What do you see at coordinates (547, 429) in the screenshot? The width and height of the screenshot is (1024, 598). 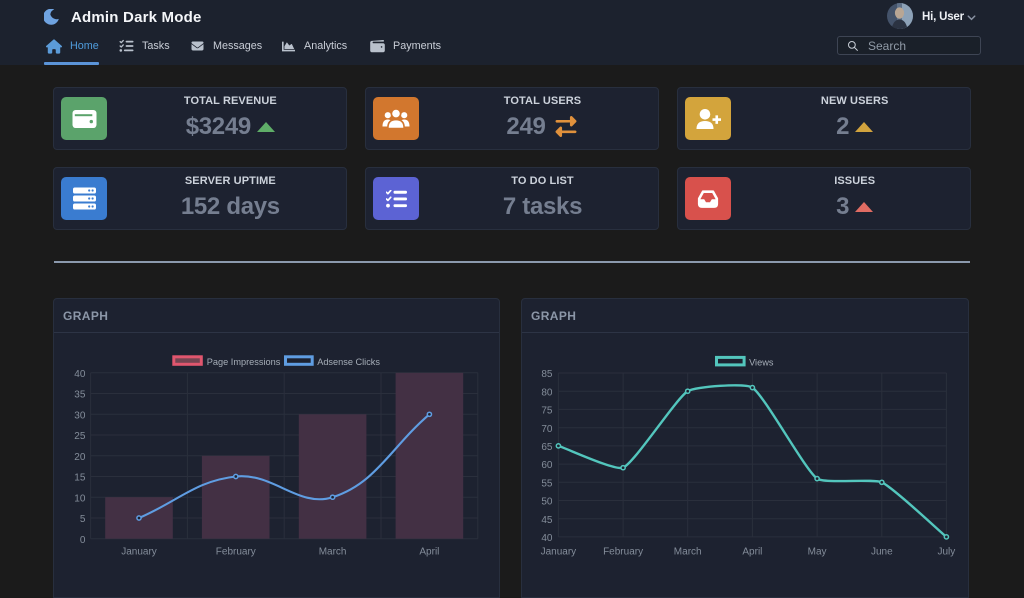 I see `svg-text: 70` at bounding box center [547, 429].